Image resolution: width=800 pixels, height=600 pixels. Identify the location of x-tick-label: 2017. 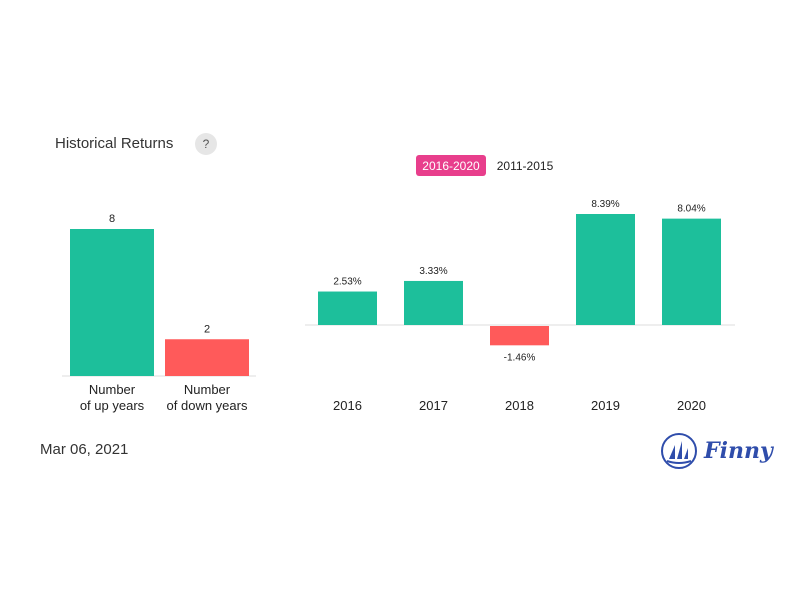
(433, 405).